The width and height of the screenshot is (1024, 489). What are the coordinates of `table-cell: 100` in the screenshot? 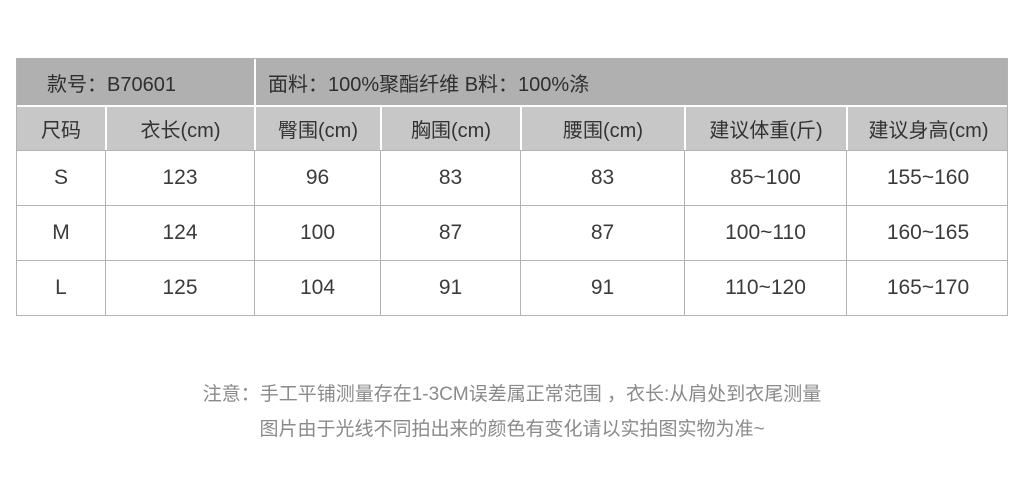 It's located at (317, 233).